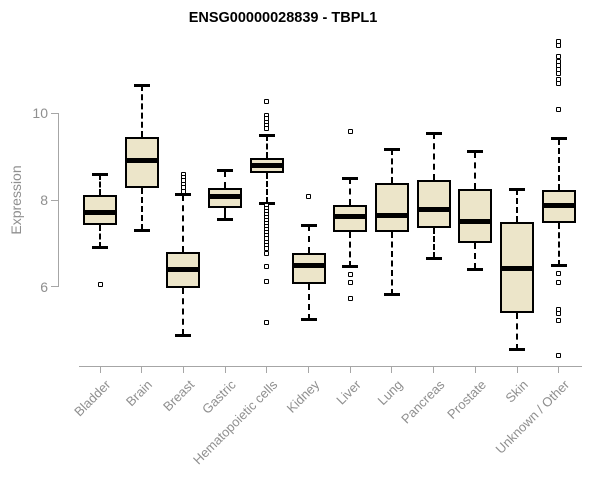 The height and width of the screenshot is (500, 600). Describe the element at coordinates (532, 417) in the screenshot. I see `x-axis-label: Unknown / Other` at that location.